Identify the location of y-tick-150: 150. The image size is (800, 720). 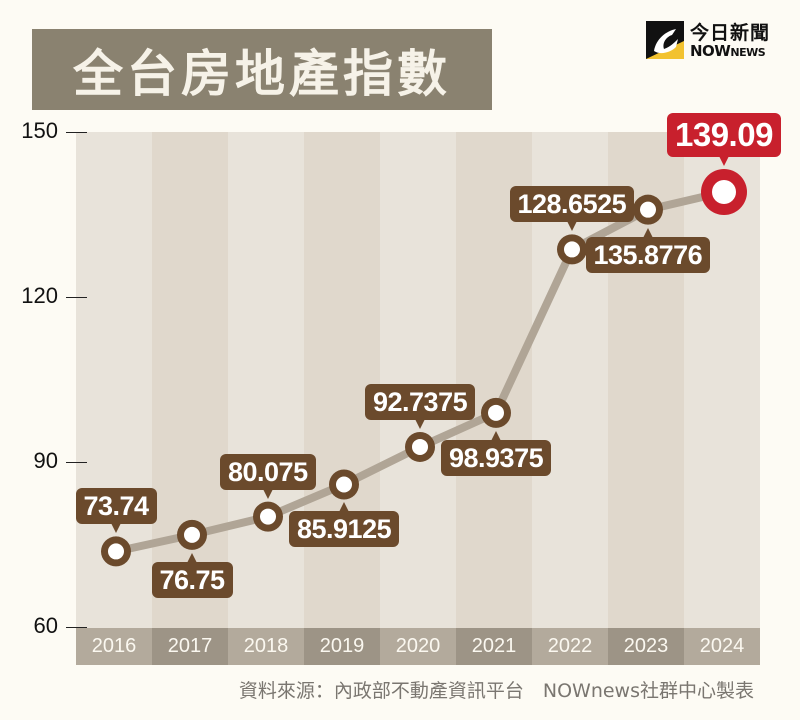
(39, 130).